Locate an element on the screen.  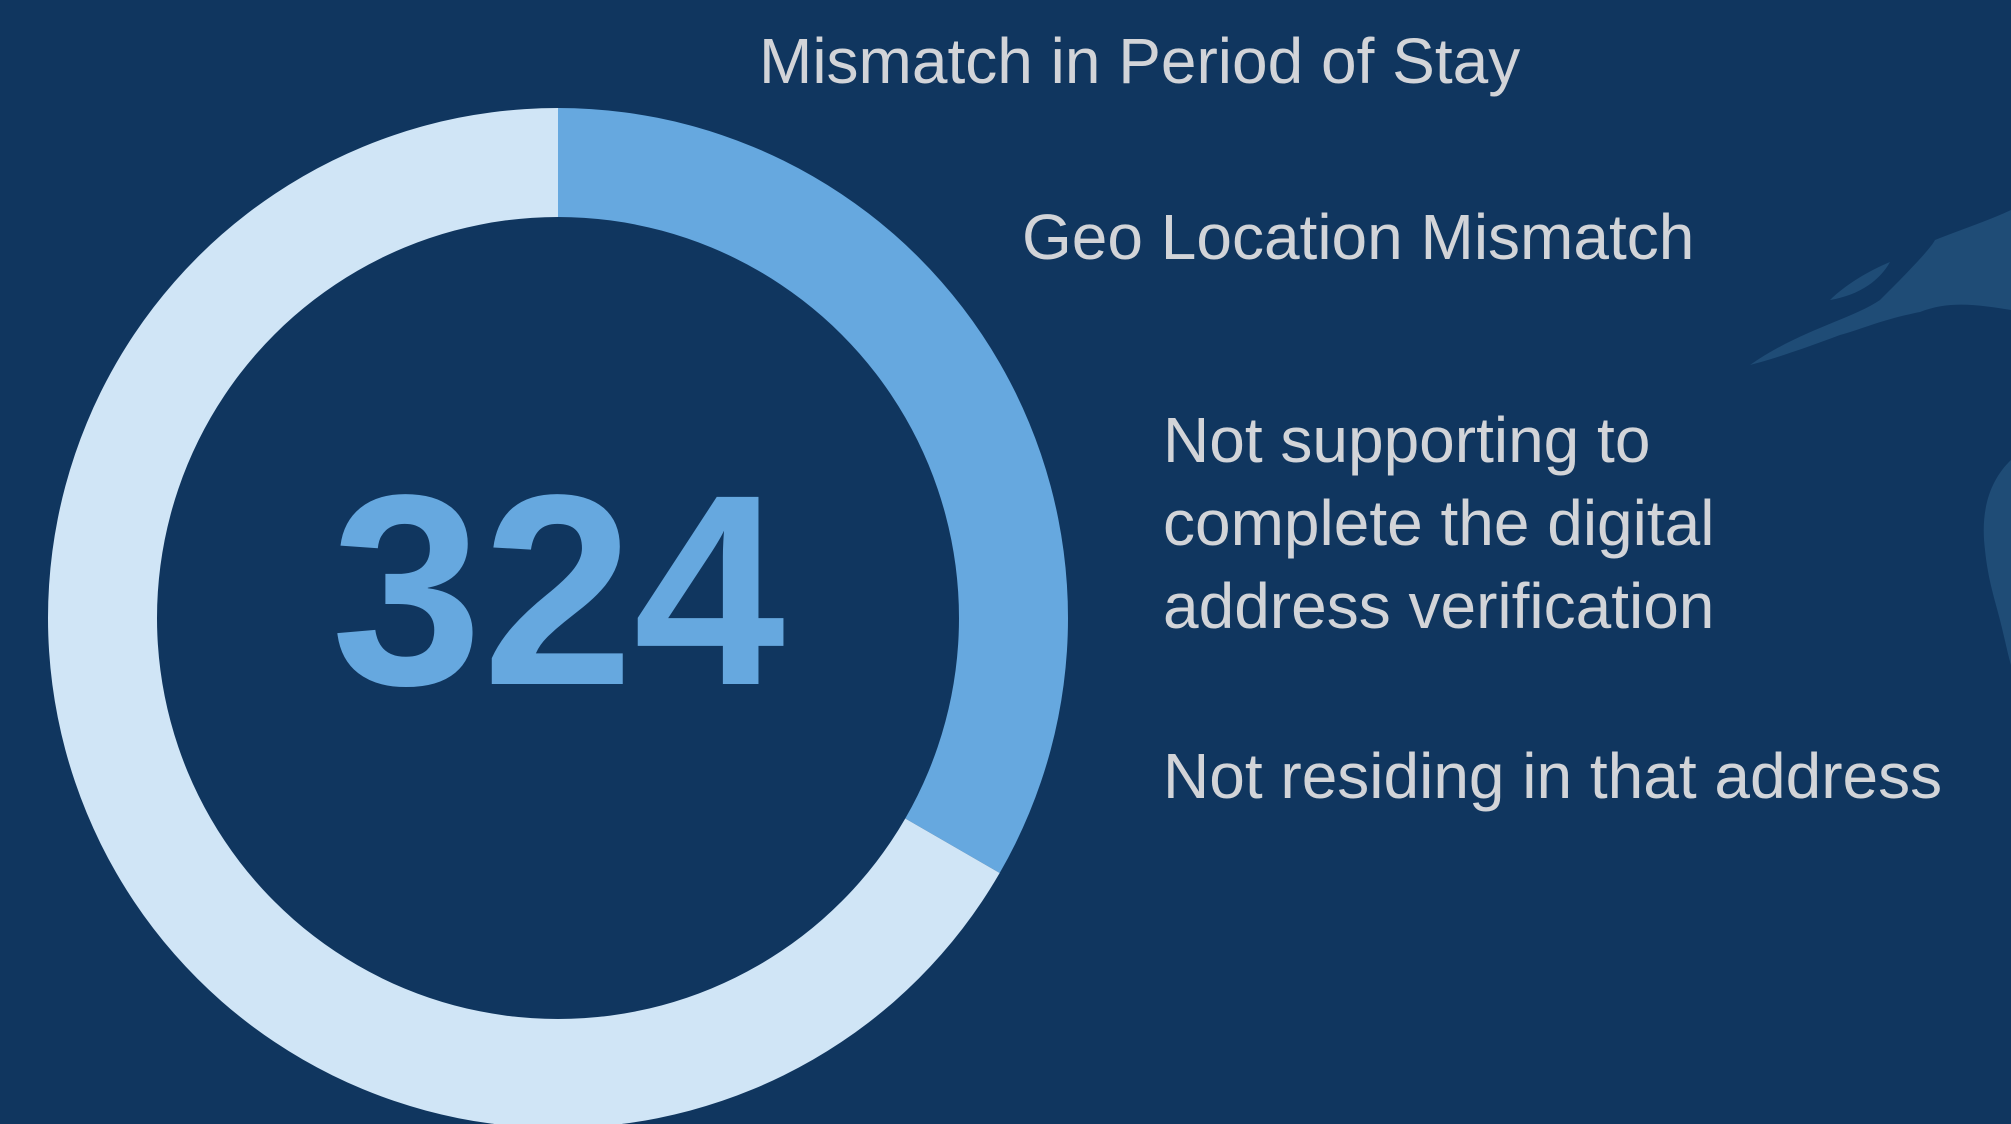
legend-label: Mismatch in Period of Stay is located at coordinates (1139, 61).